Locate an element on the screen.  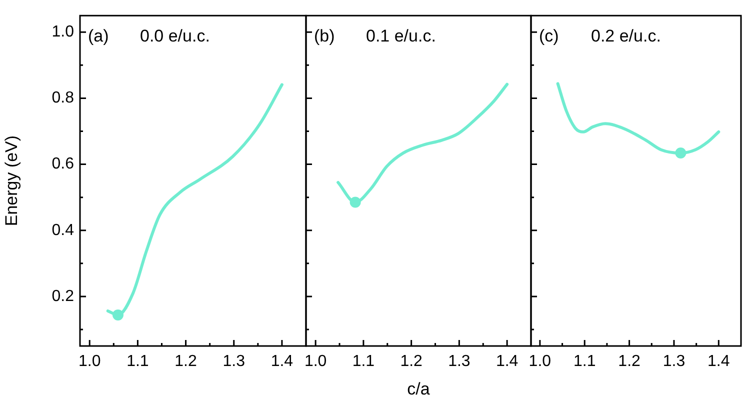
y-tick-label: 0.4 is located at coordinates (63, 230).